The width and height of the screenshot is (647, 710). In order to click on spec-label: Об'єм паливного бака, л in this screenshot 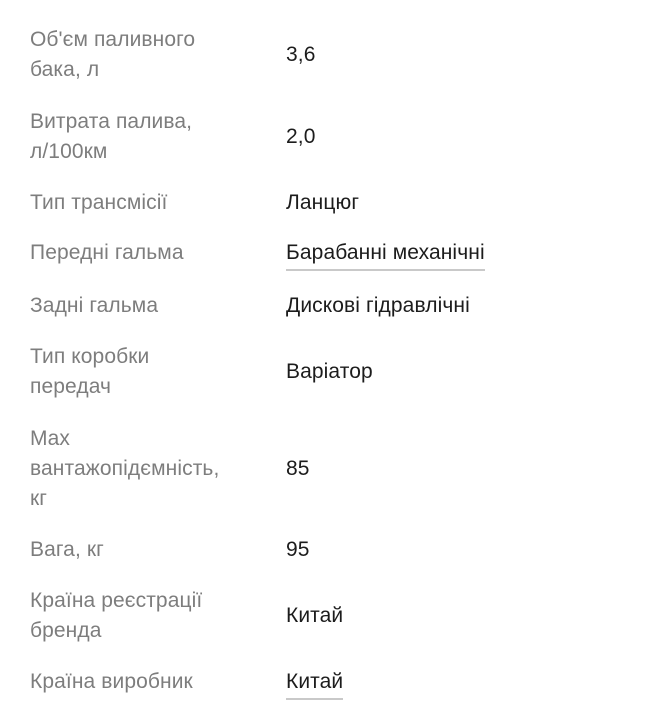, I will do `click(113, 54)`.